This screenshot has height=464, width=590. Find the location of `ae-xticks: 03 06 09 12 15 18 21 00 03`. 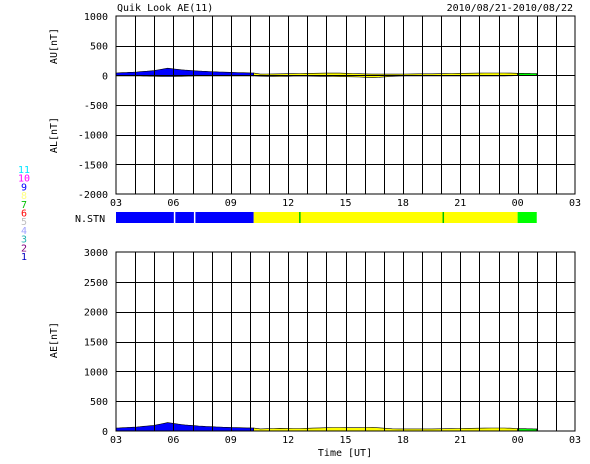

ae-xticks: 03 06 09 12 15 18 21 00 03 is located at coordinates (345, 440).